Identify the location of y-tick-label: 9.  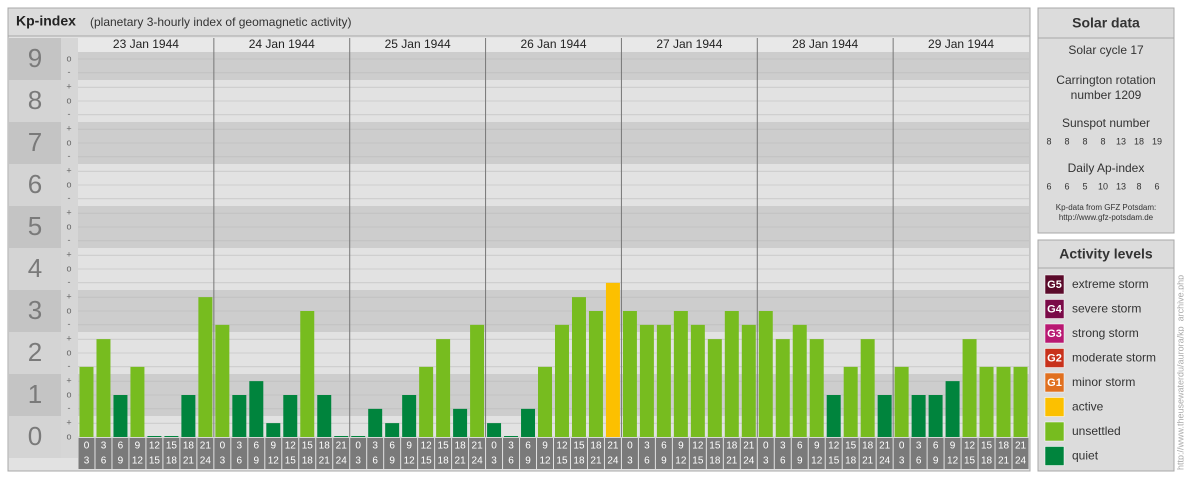
(35, 58).